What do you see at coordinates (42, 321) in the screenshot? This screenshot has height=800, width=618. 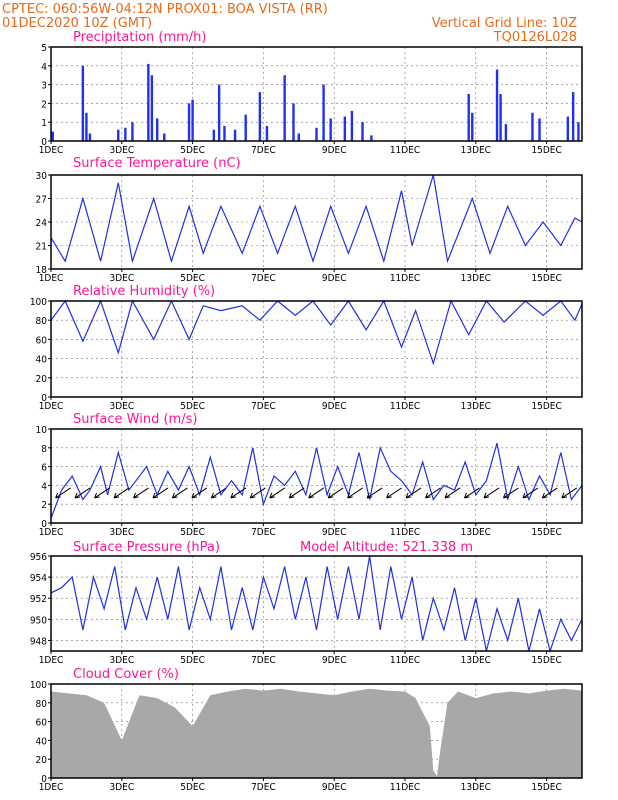 I see `y-tick-label: 80` at bounding box center [42, 321].